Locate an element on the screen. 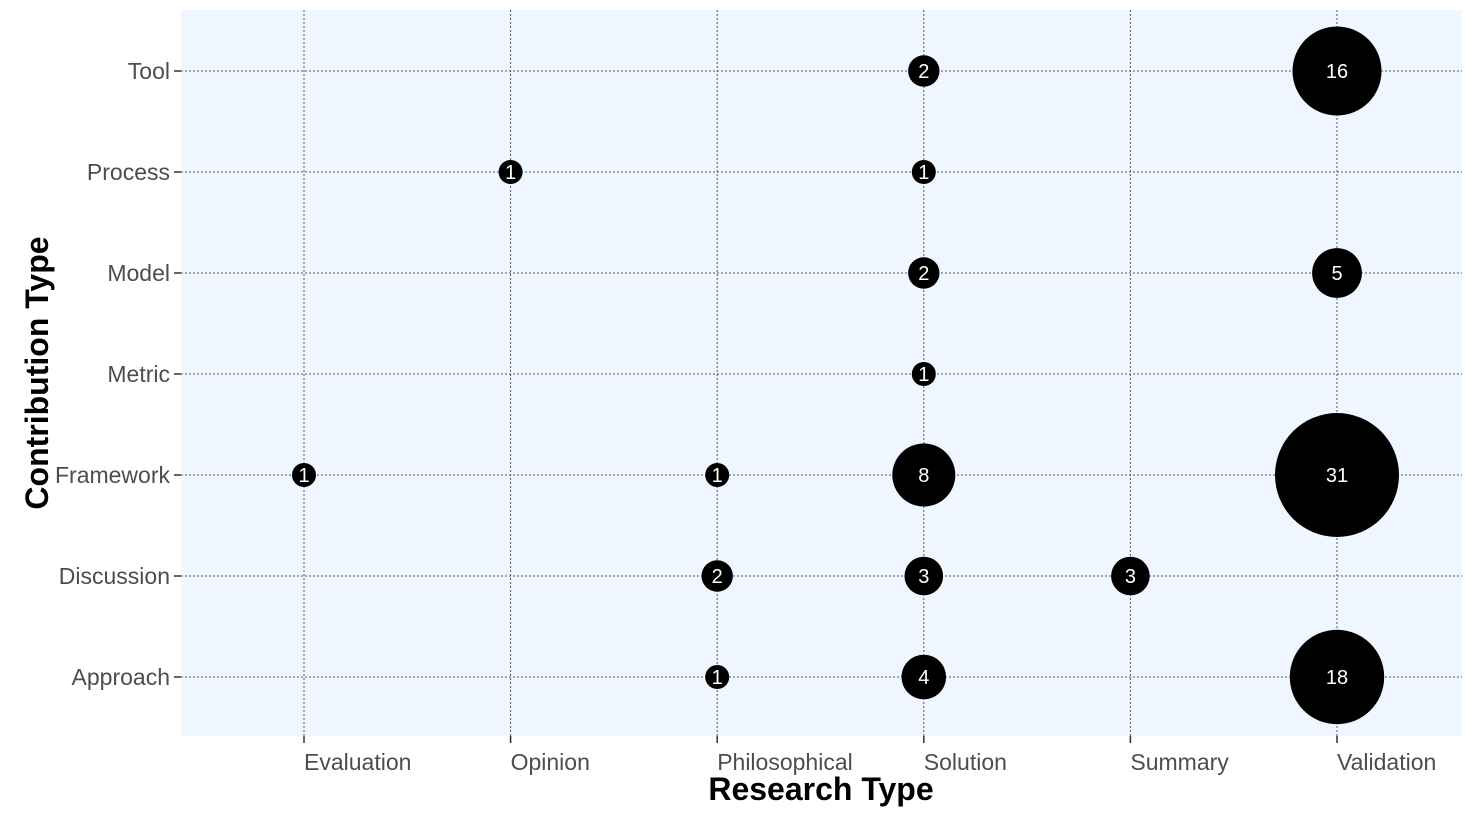  x-tick-label: Philosophical is located at coordinates (785, 762).